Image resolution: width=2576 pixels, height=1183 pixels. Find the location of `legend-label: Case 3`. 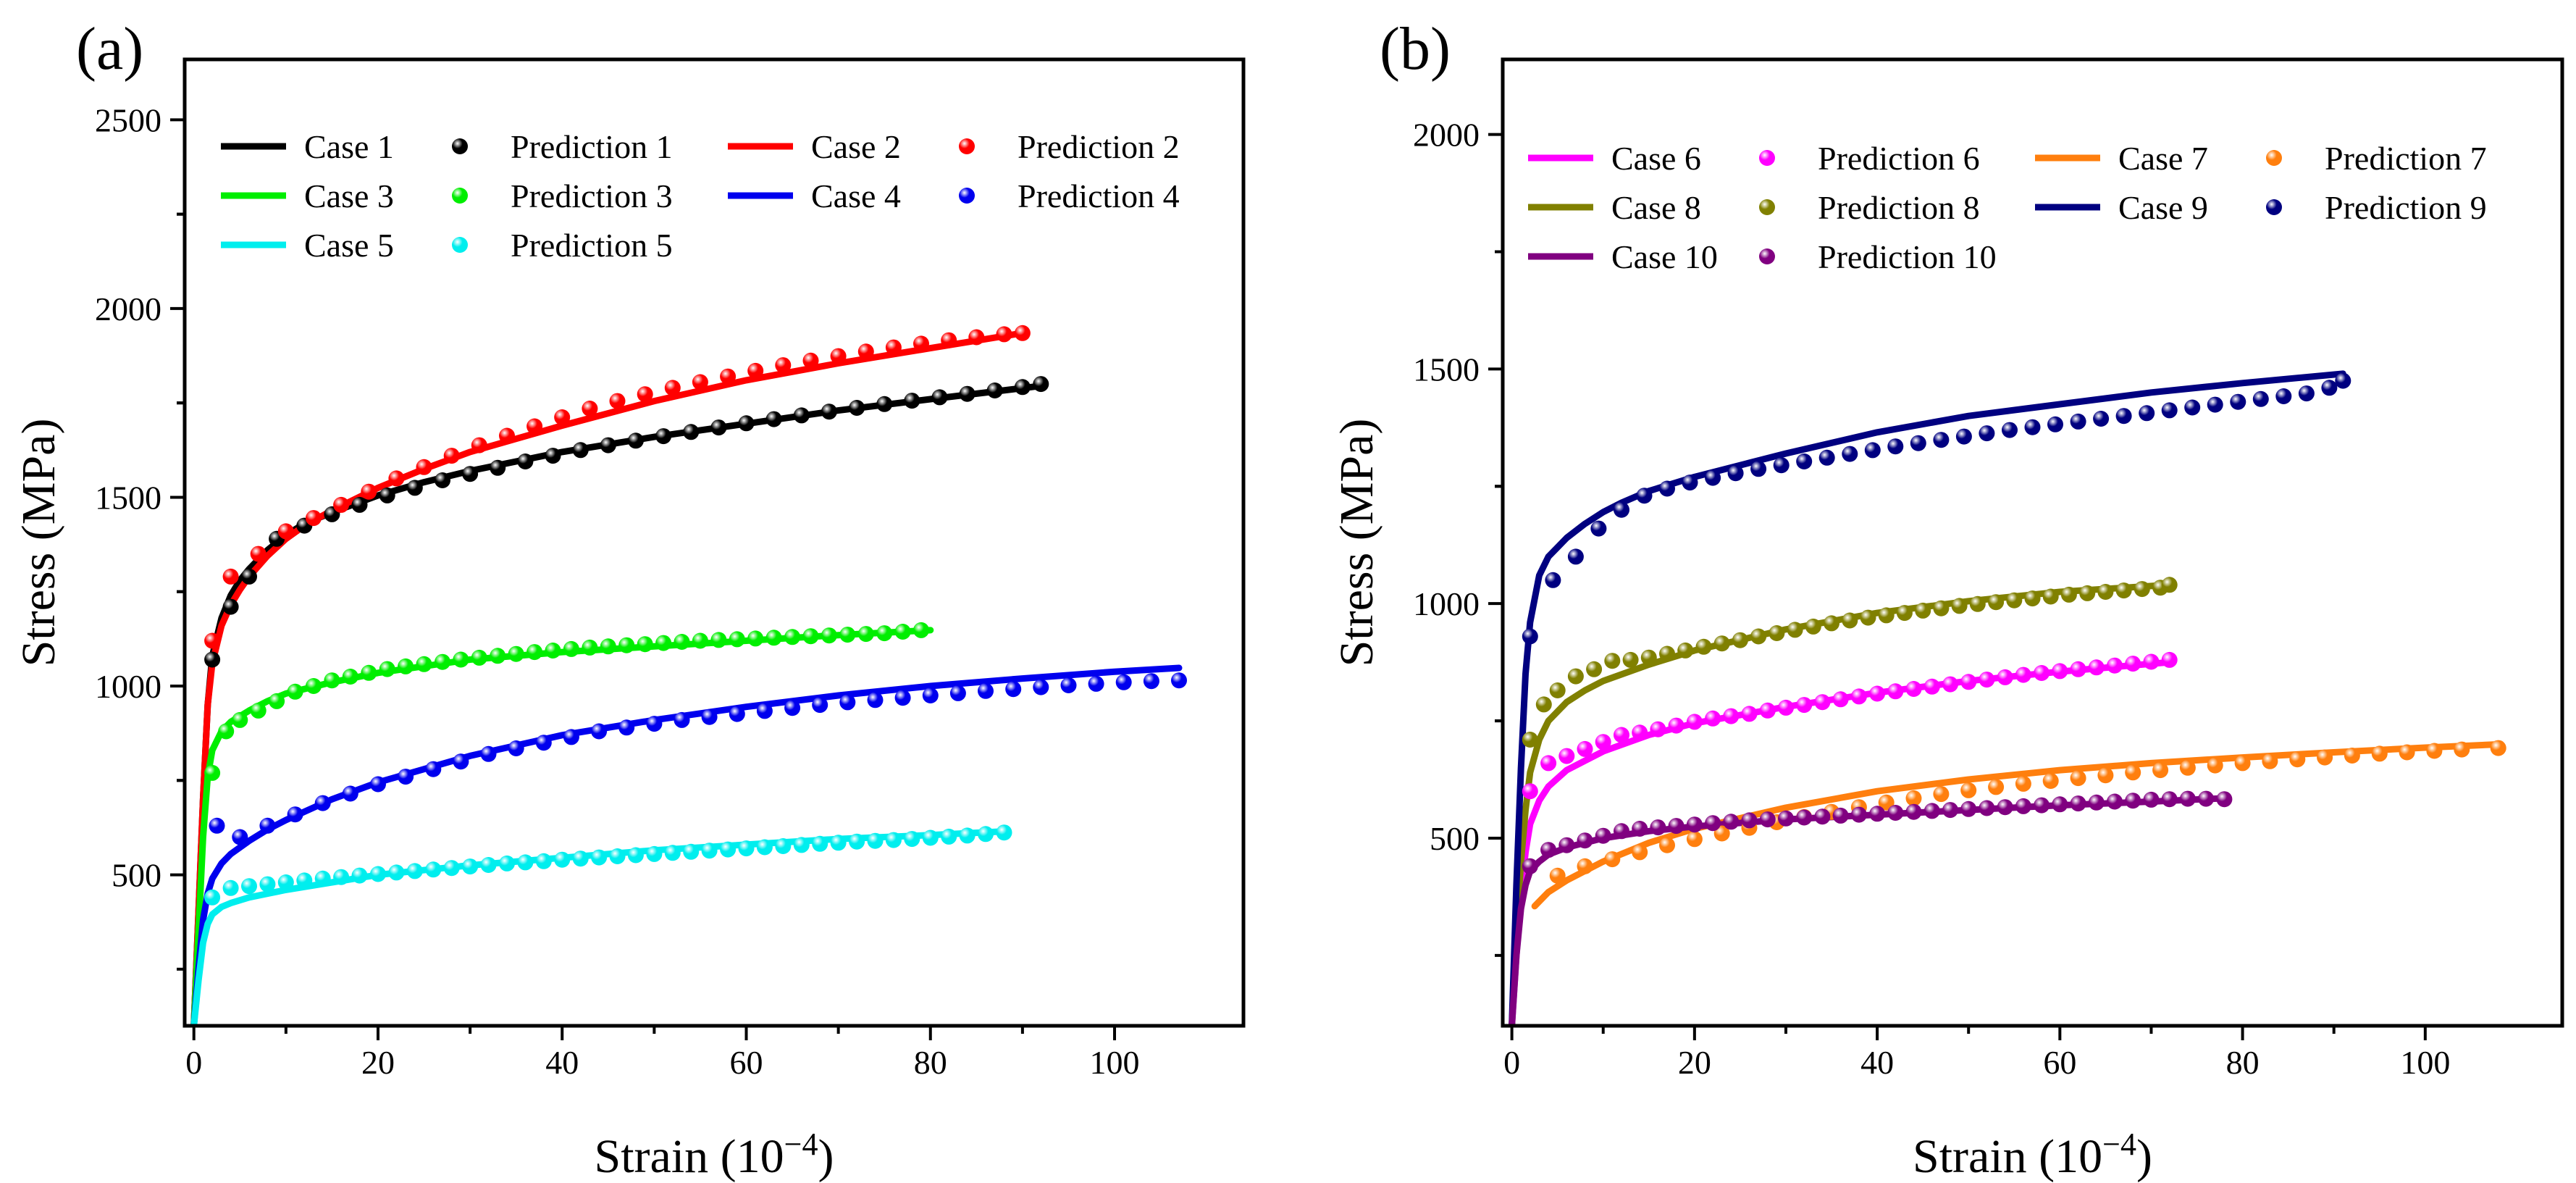

legend-label: Case 3 is located at coordinates (349, 195).